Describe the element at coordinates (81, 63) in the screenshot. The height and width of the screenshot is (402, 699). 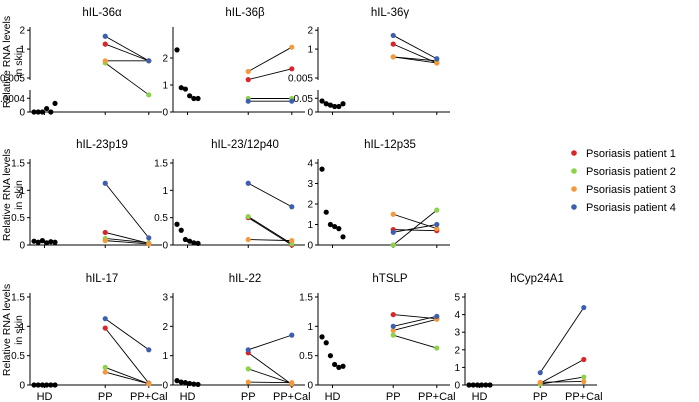
I see `panel-1: hIL-36α 0.005 1 2 0 0.0004` at that location.